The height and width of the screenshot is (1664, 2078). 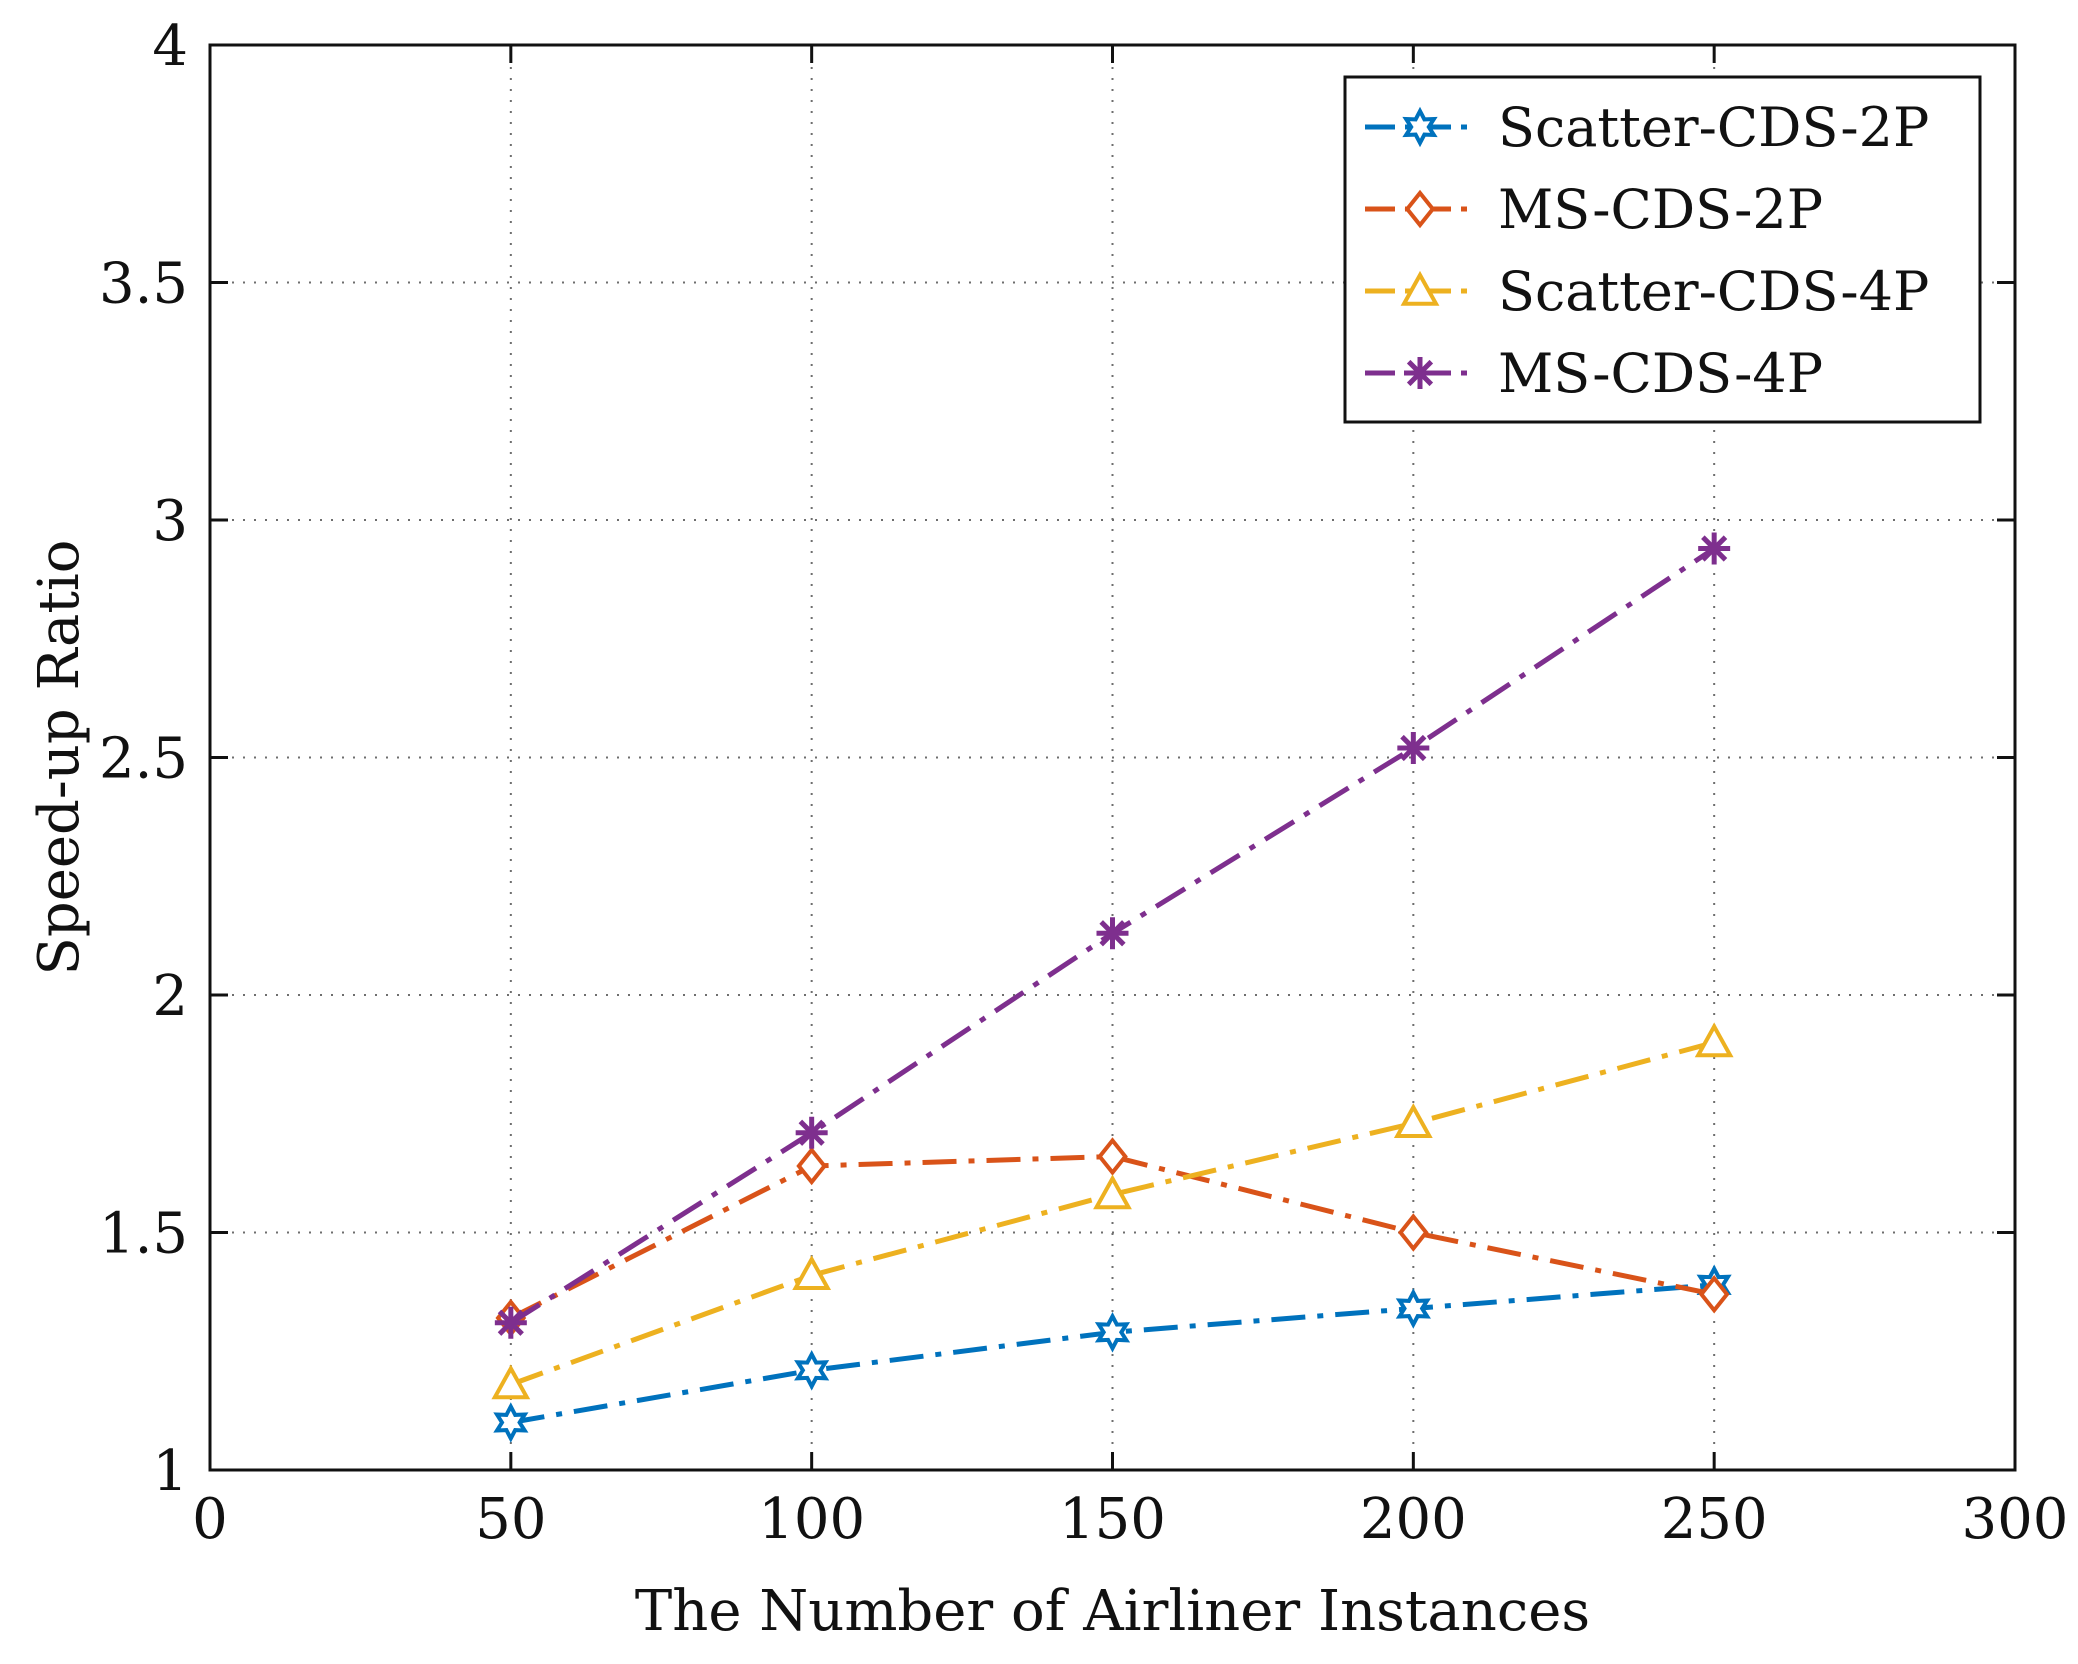 I want to click on x-tick-label: 50, so click(x=510, y=1519).